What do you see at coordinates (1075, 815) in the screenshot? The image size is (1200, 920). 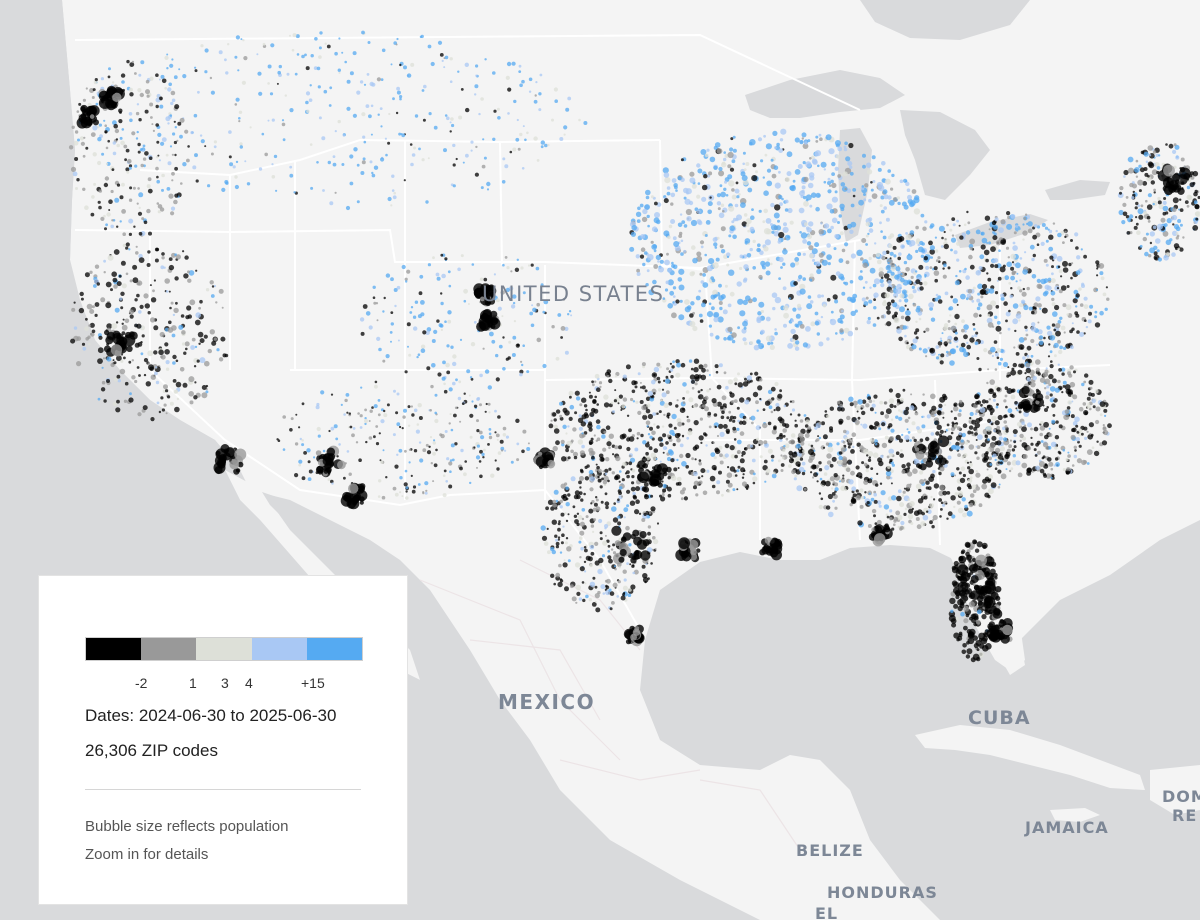 I see `jamaica-island` at bounding box center [1075, 815].